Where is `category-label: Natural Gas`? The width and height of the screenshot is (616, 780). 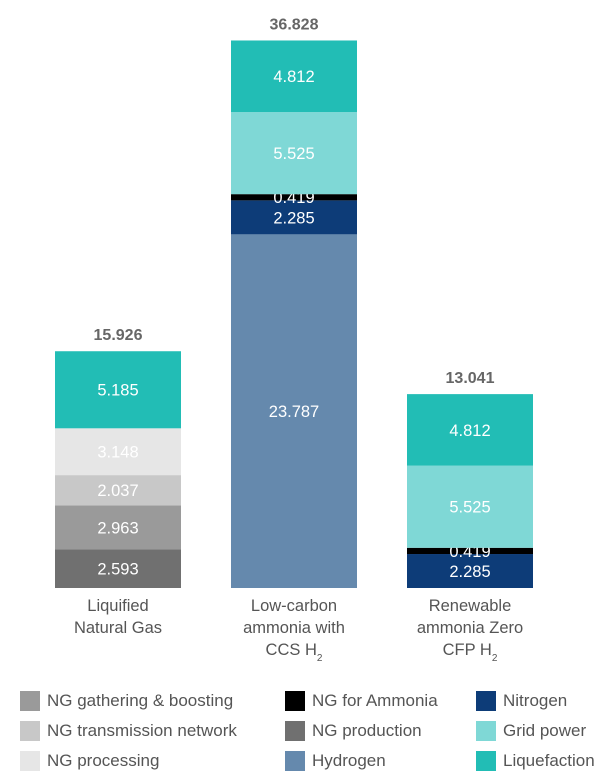
category-label: Natural Gas is located at coordinates (118, 628).